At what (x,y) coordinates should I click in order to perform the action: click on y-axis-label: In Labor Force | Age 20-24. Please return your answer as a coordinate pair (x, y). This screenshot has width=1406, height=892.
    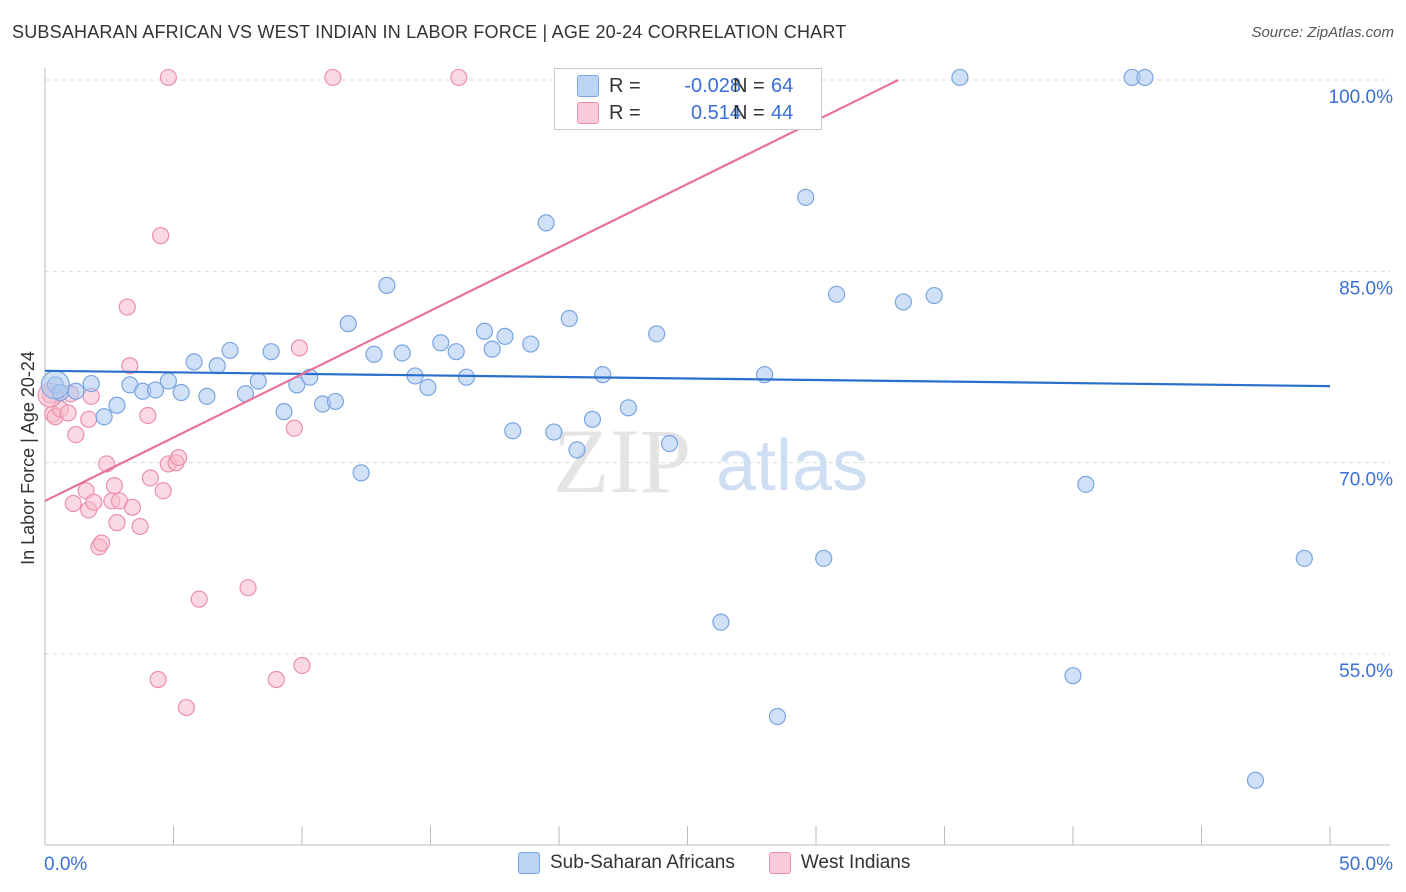
    Looking at the image, I should click on (28, 458).